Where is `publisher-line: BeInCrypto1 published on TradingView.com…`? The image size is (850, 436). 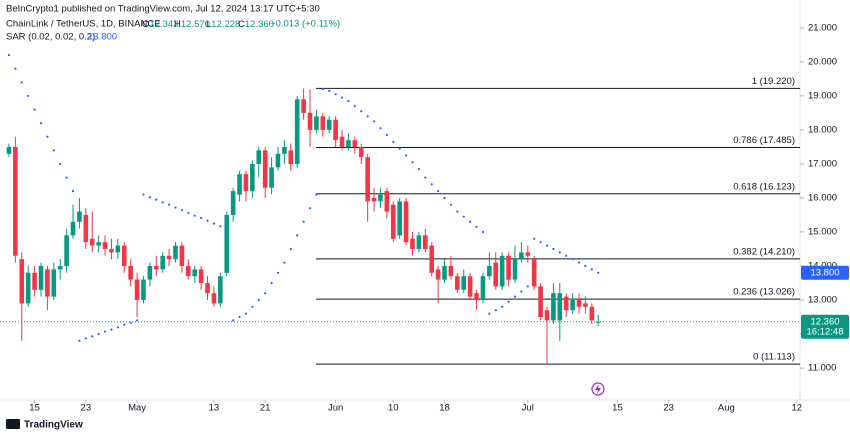 publisher-line: BeInCrypto1 published on TradingView.com… is located at coordinates (163, 9).